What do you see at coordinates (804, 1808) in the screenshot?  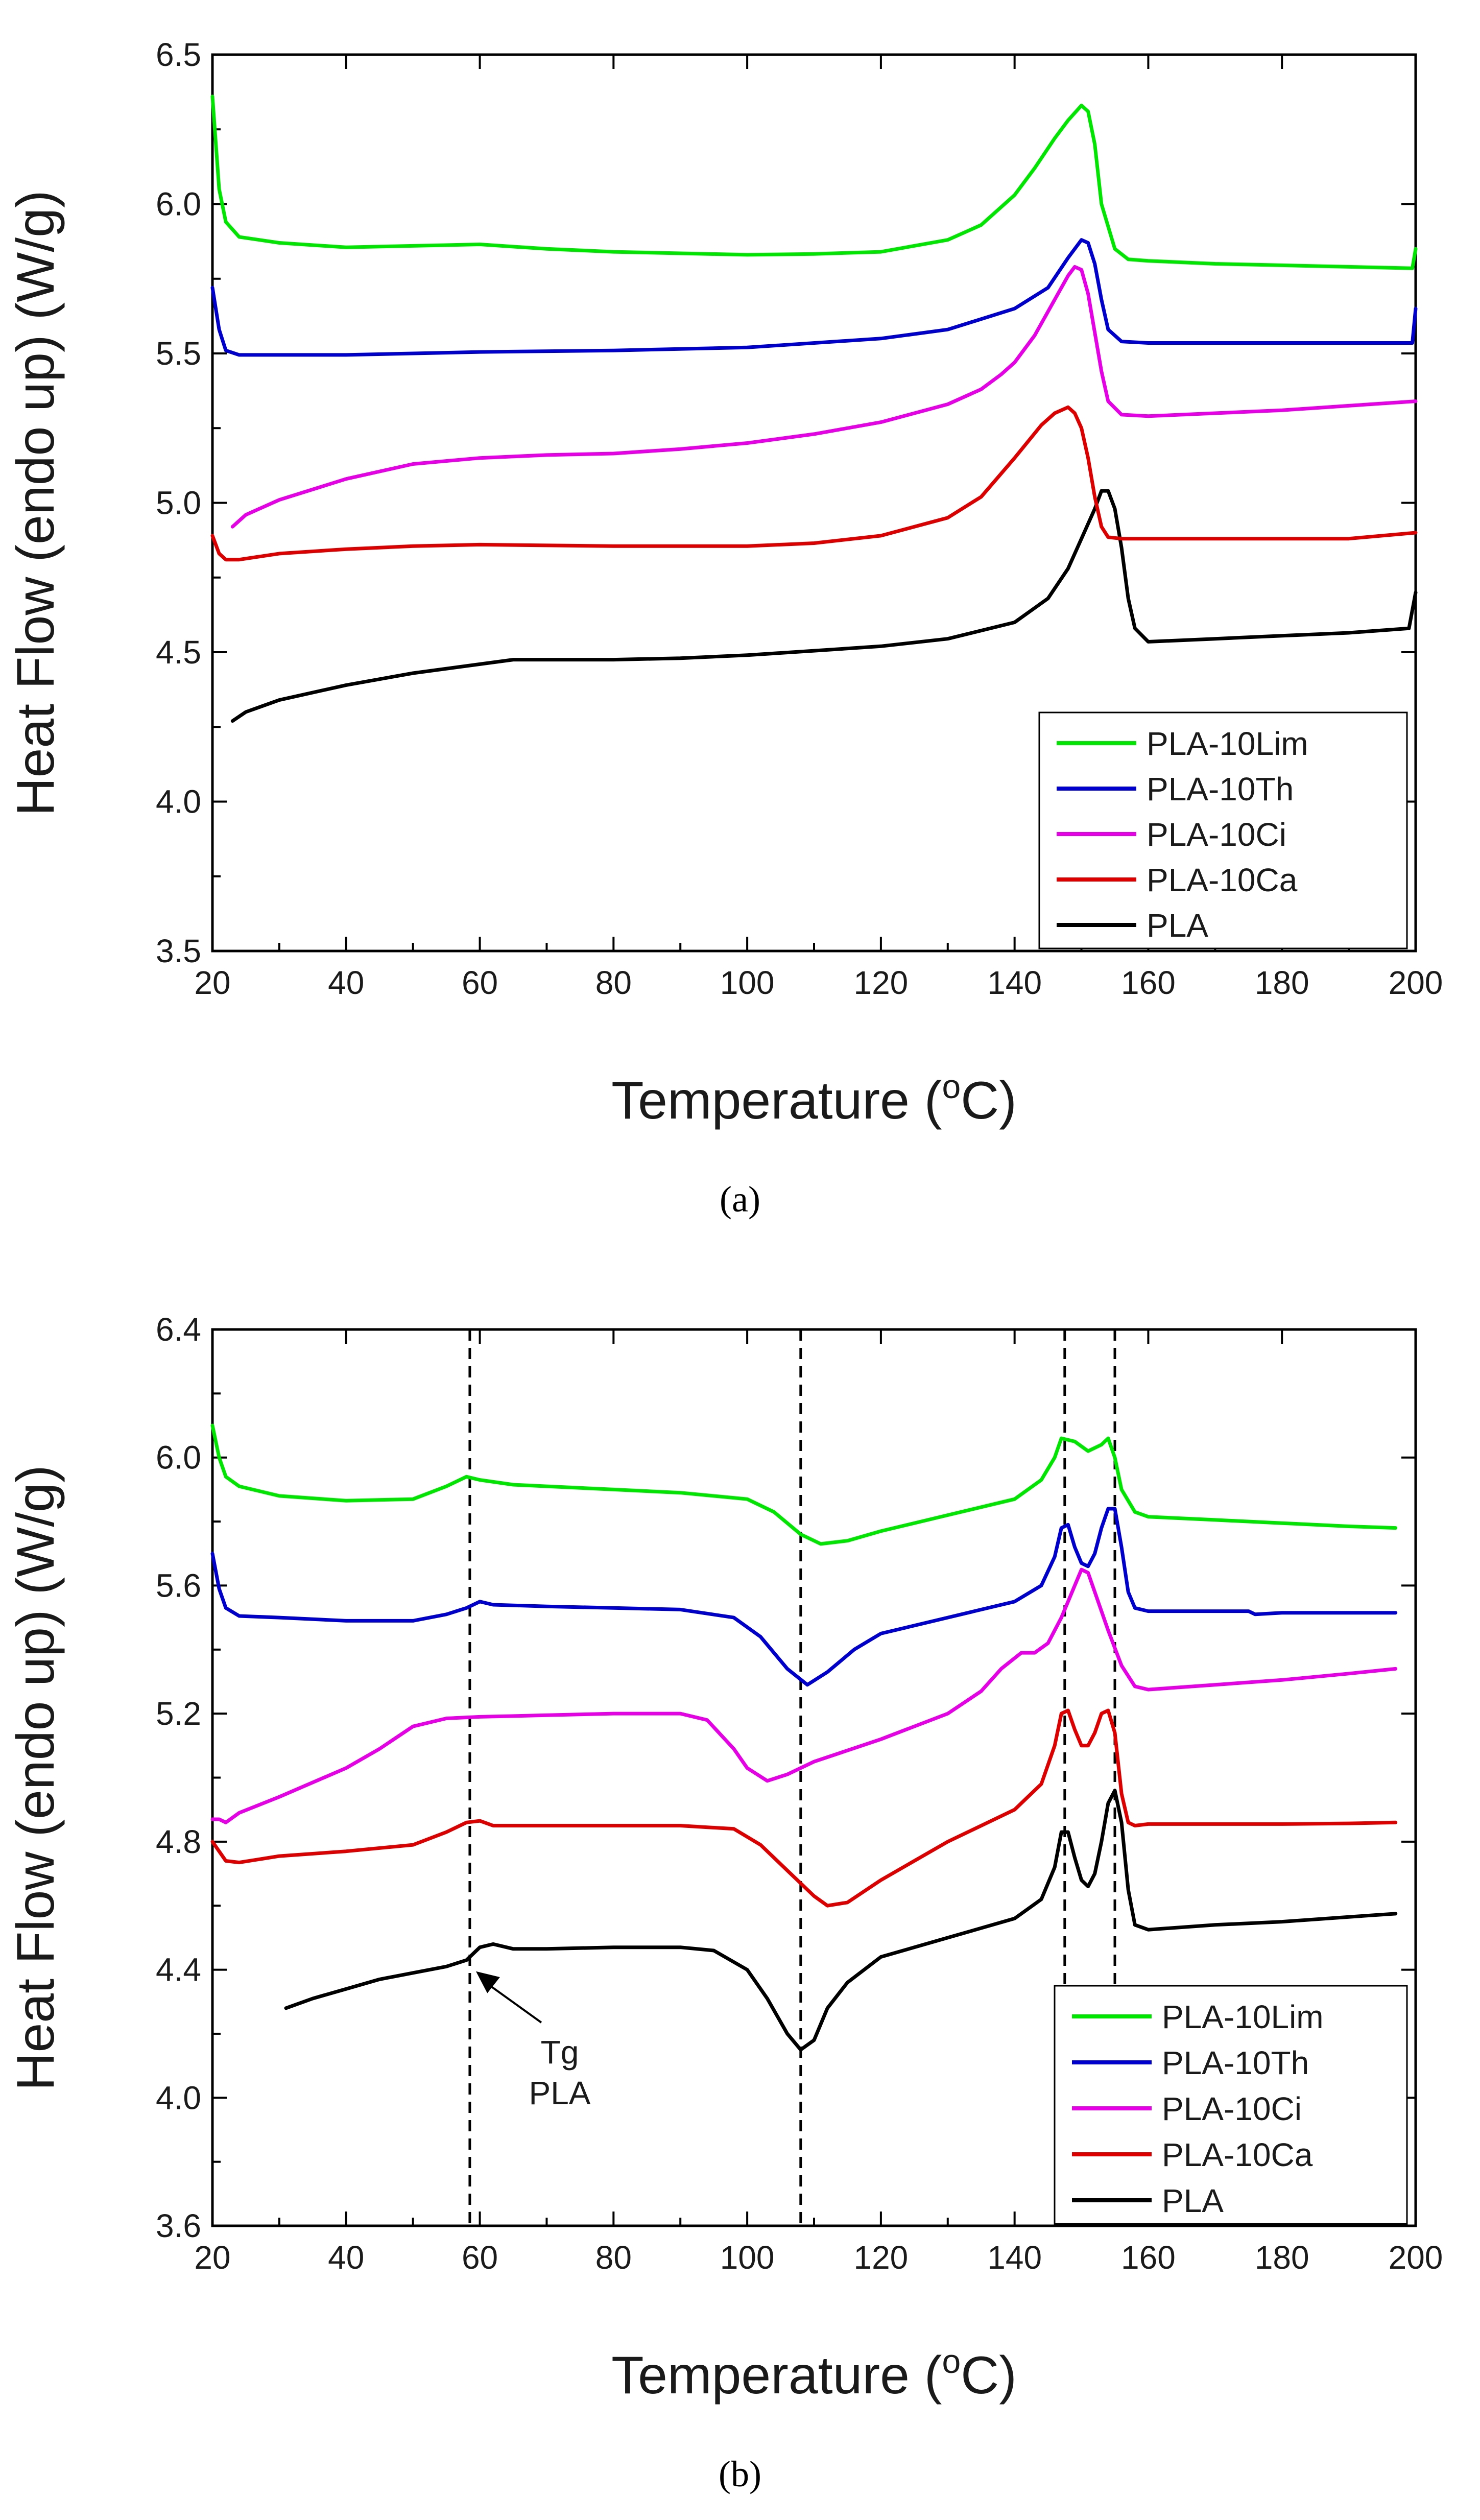 I see `chart-b-series-pla-10ca` at bounding box center [804, 1808].